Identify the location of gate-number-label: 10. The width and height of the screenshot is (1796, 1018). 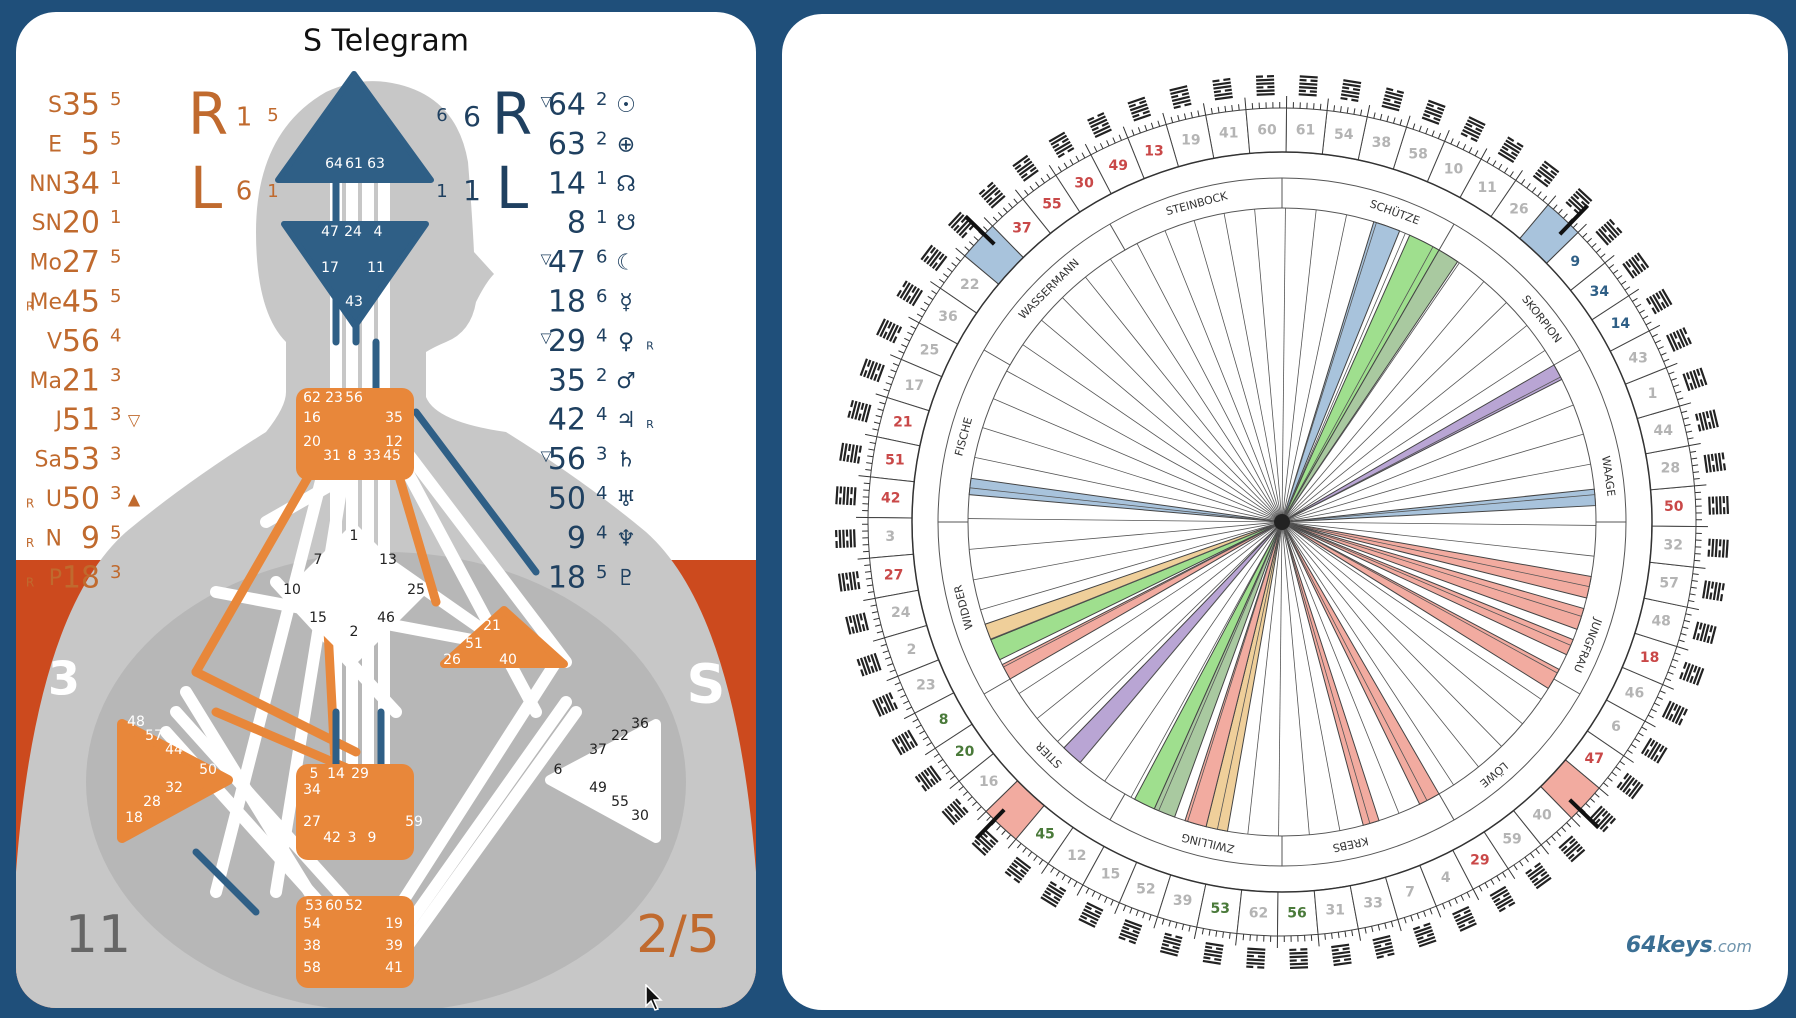
(1454, 169).